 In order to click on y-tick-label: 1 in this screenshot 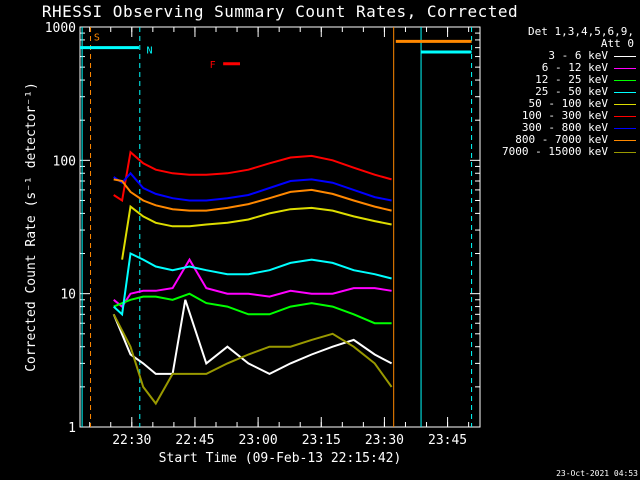, I will do `click(72, 428)`.